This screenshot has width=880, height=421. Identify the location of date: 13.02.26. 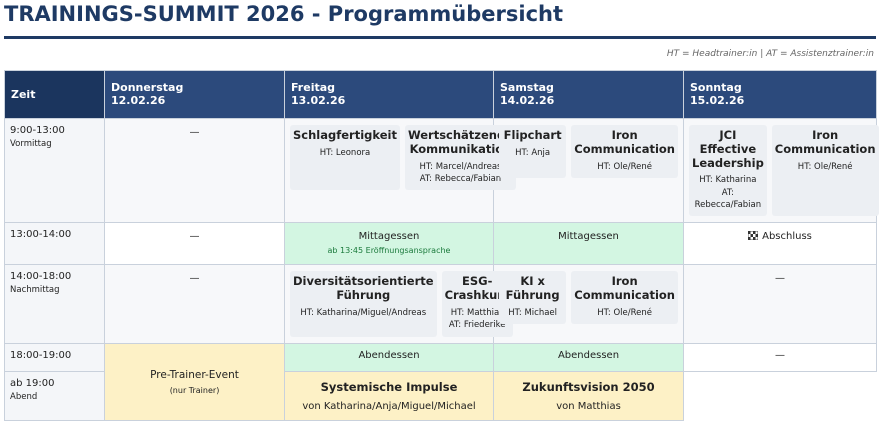
(318, 100).